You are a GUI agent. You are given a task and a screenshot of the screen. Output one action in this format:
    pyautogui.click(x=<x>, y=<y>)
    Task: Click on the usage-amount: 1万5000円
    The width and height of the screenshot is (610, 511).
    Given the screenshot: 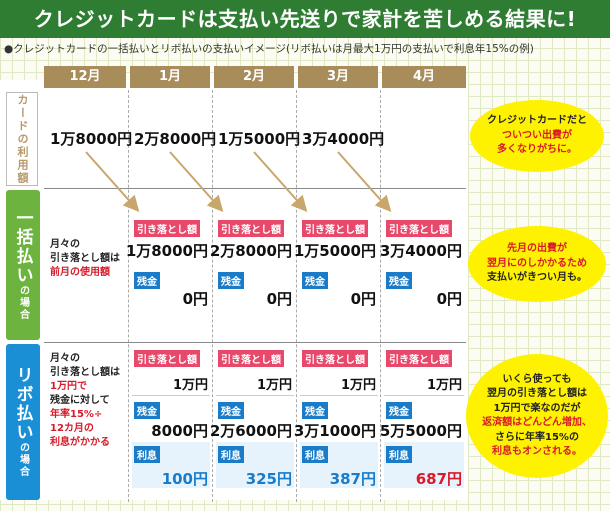 What is the action you would take?
    pyautogui.click(x=259, y=139)
    